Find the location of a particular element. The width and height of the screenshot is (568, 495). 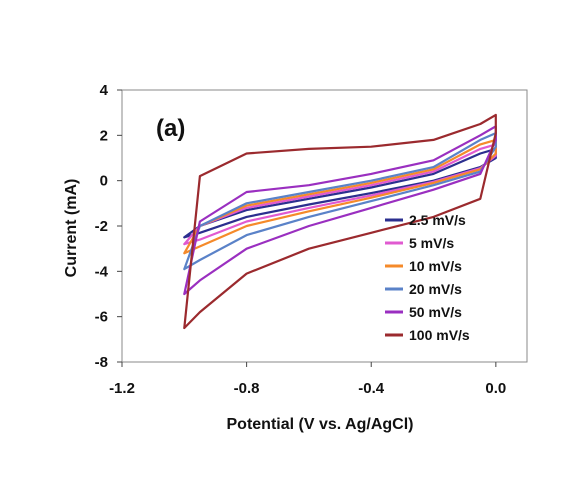

legend-label: 50 mV/s is located at coordinates (435, 312).